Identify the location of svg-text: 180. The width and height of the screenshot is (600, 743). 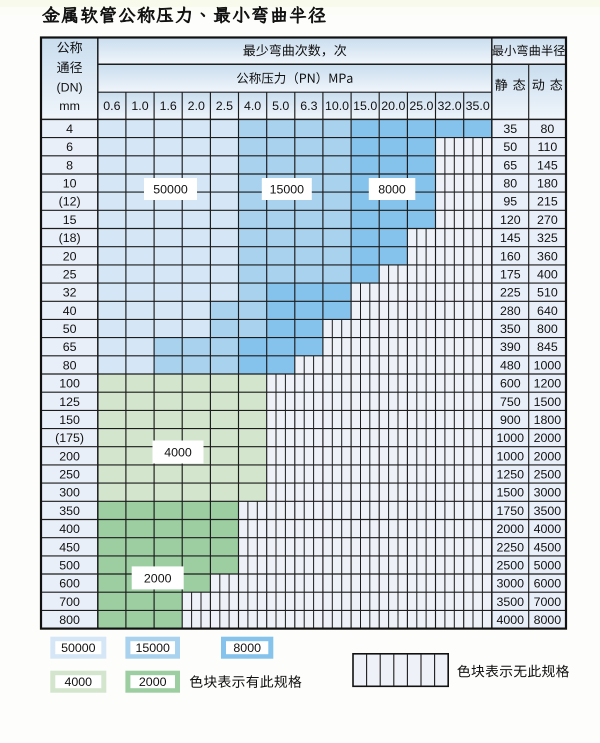
(547, 184).